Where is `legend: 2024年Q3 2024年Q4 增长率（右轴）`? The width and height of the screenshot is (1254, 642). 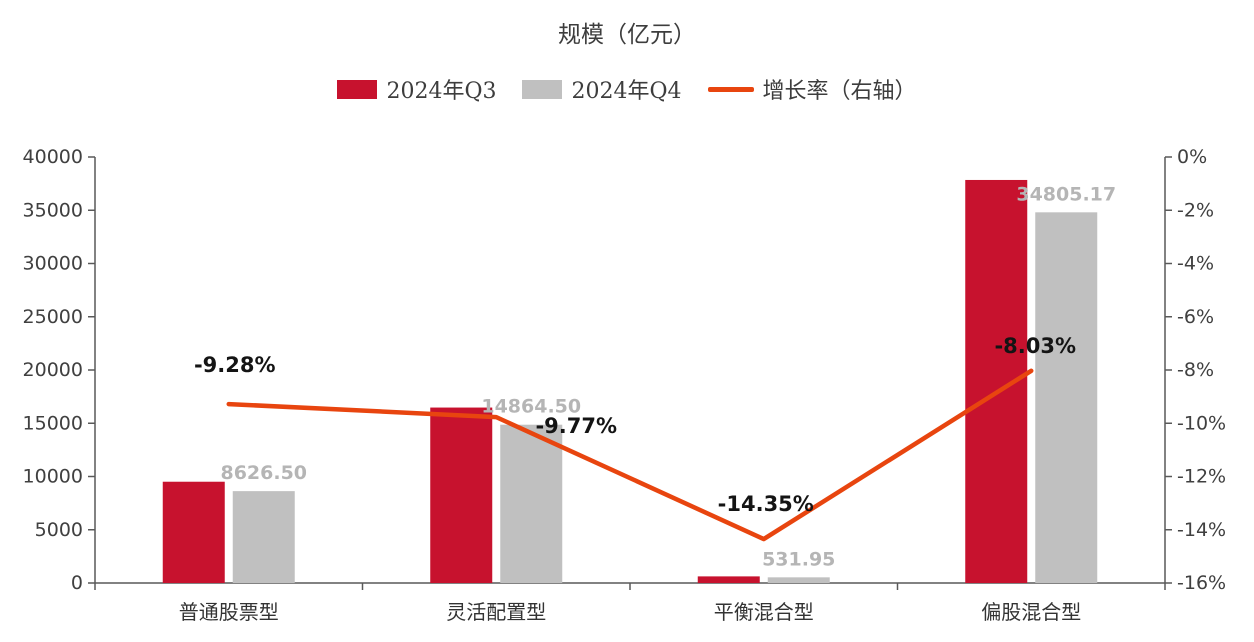
legend: 2024年Q3 2024年Q4 增长率（右轴） is located at coordinates (627, 89).